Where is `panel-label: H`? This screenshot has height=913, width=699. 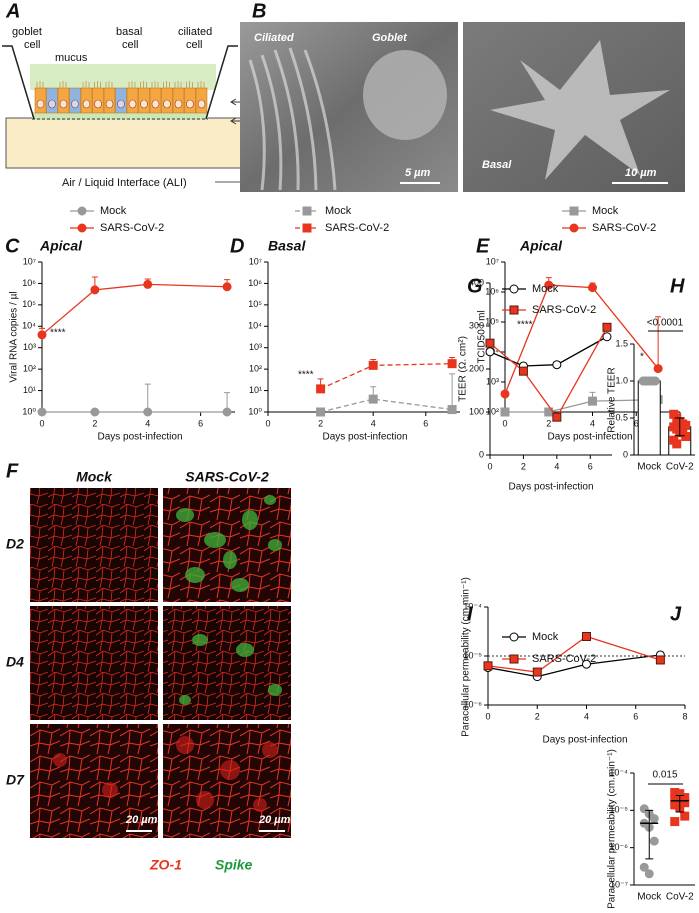 panel-label: H is located at coordinates (677, 286).